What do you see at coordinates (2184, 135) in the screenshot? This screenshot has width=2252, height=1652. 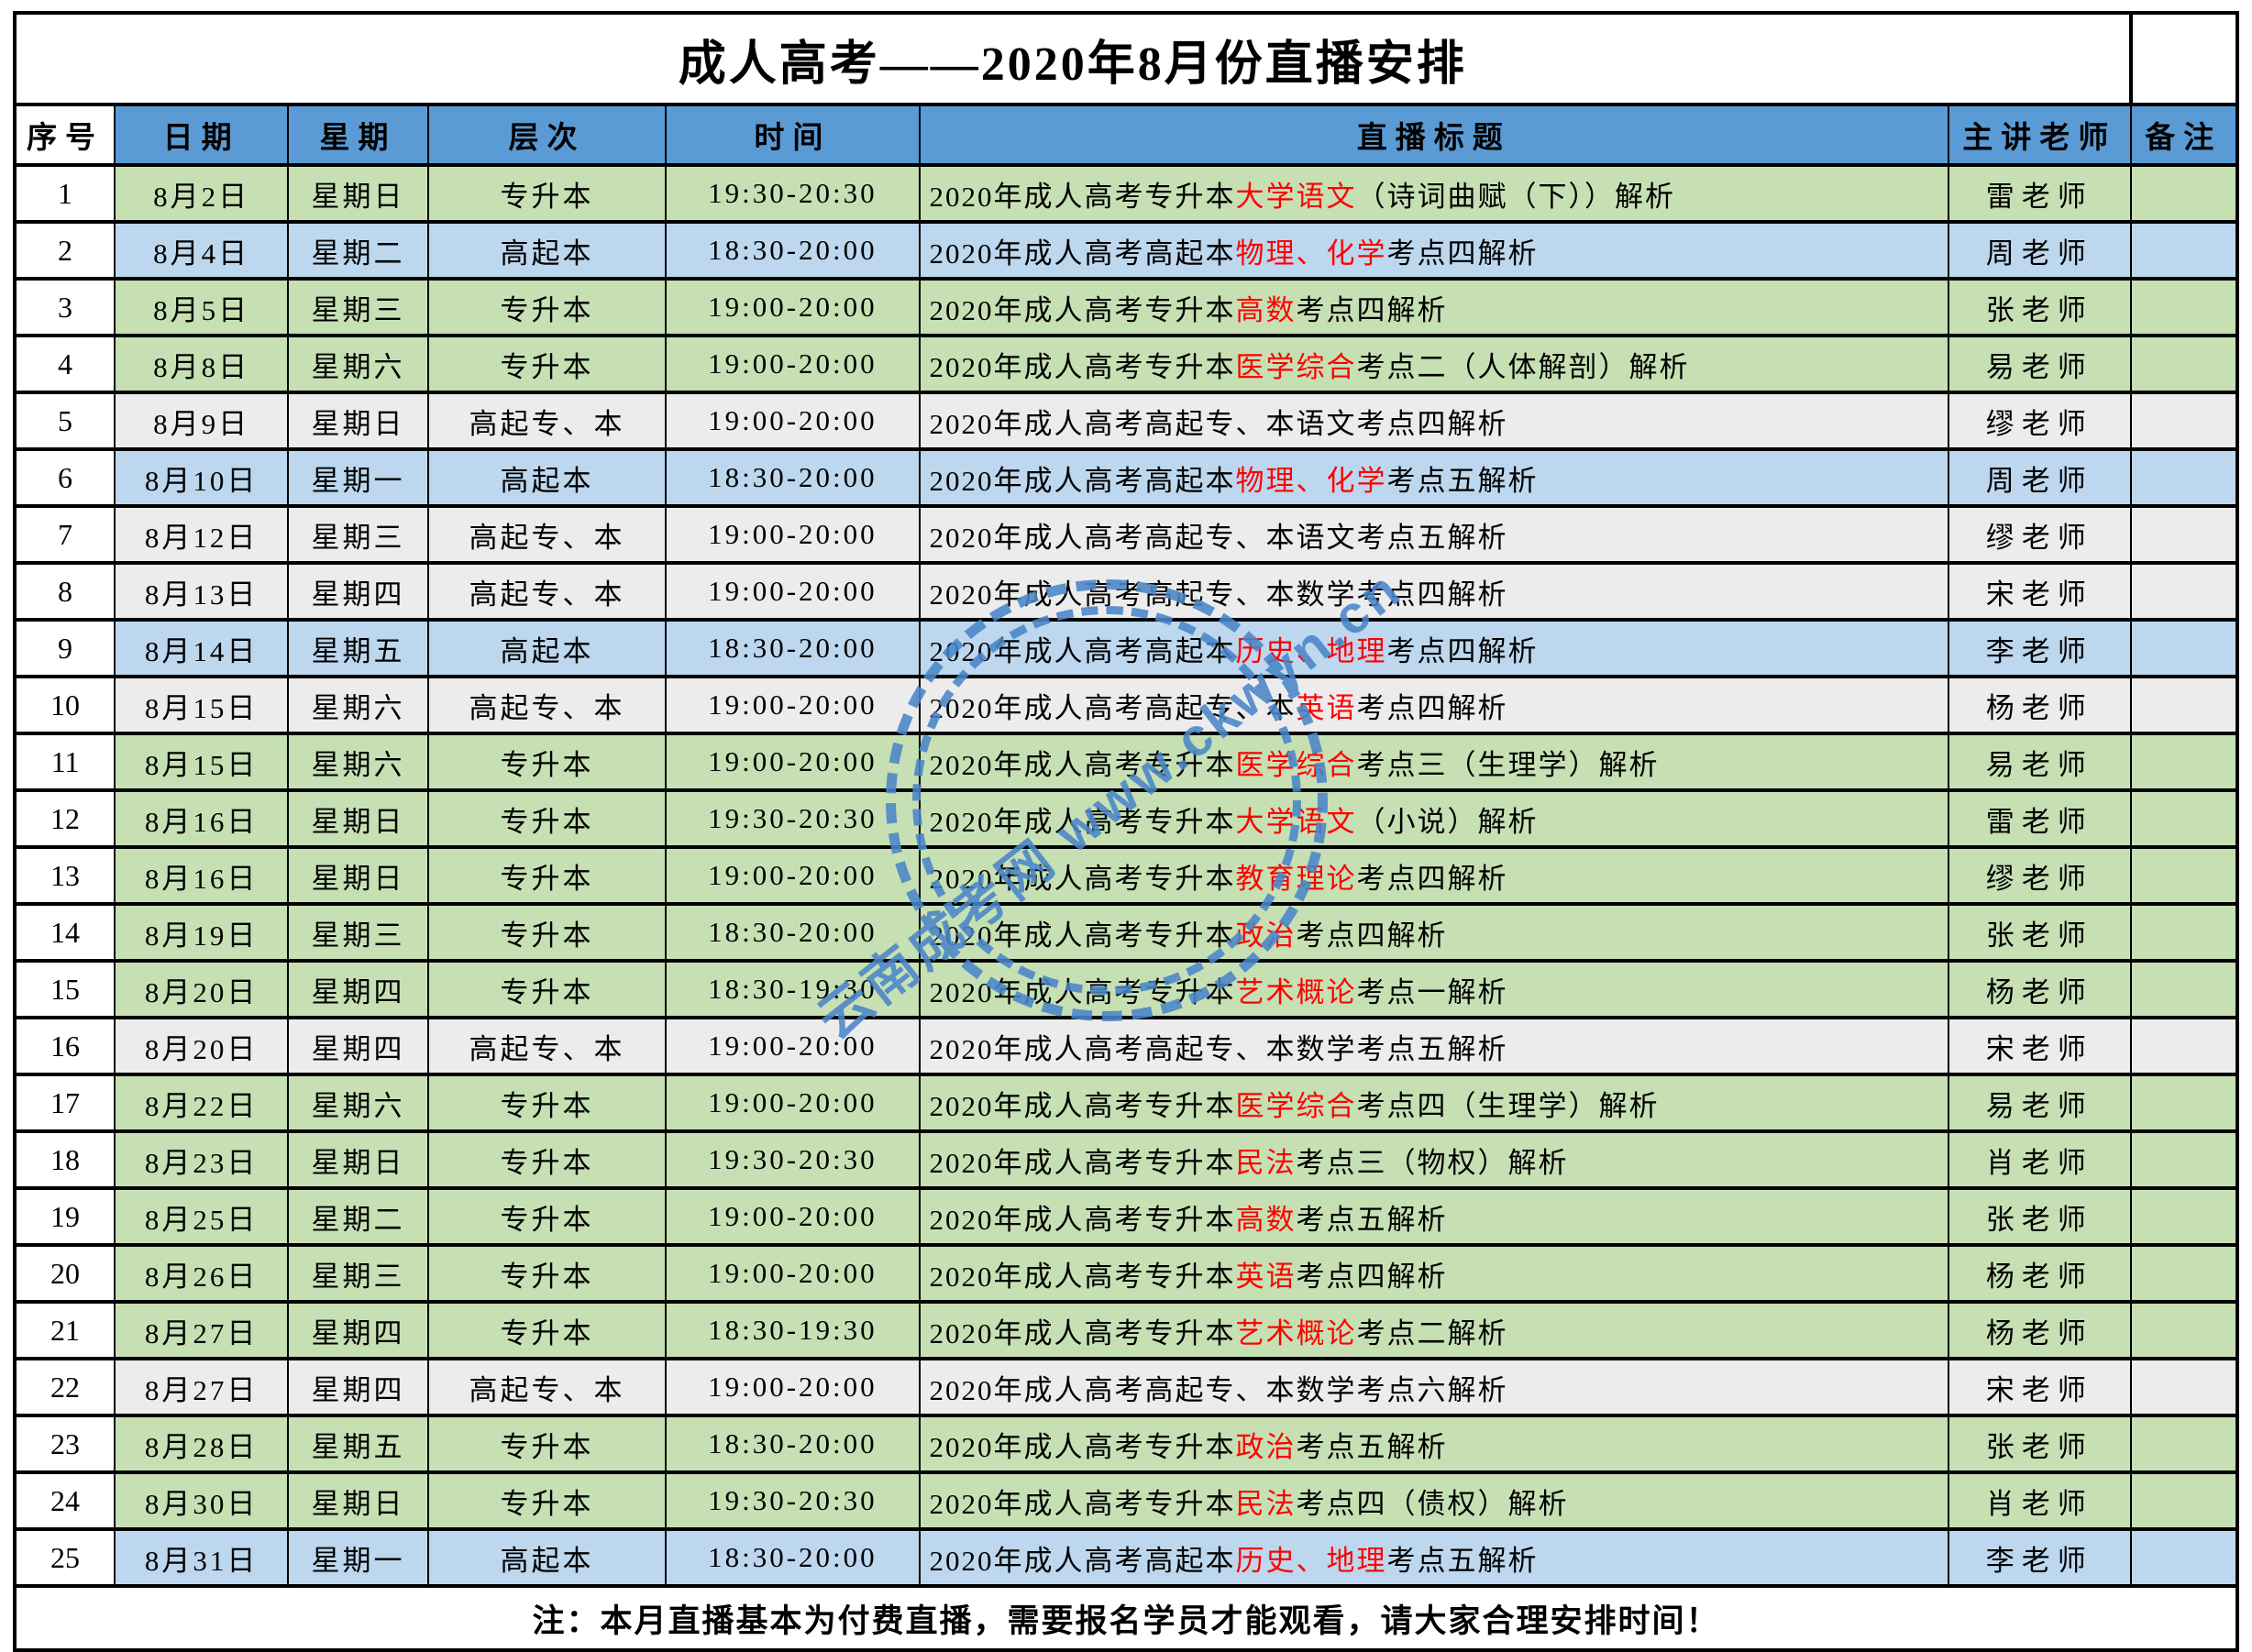 I see `column-header-remark: 备注` at bounding box center [2184, 135].